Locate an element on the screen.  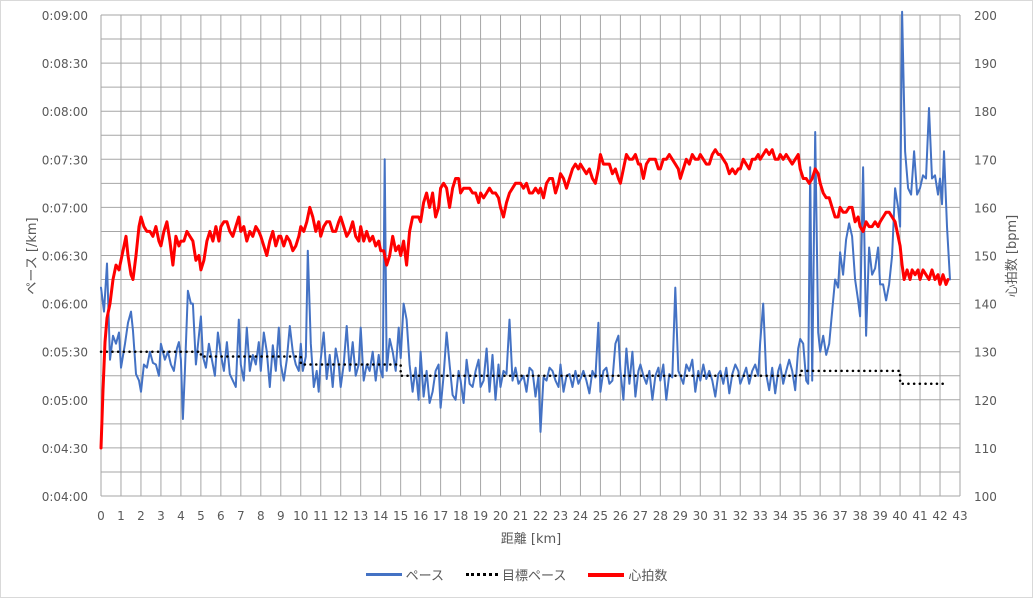
x-tick: 6 is located at coordinates (221, 516).